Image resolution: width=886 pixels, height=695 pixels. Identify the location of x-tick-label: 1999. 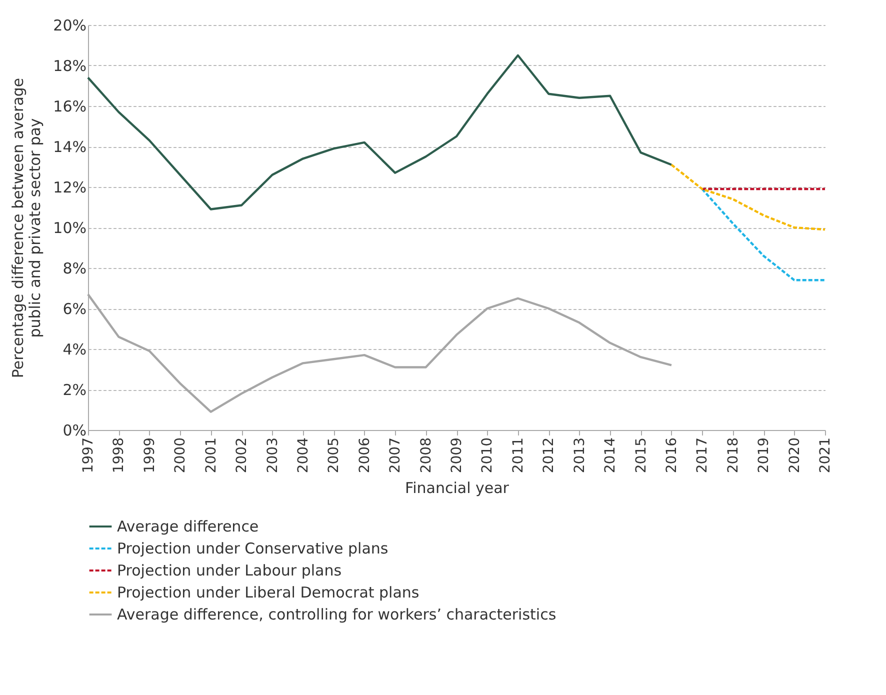
(150, 456).